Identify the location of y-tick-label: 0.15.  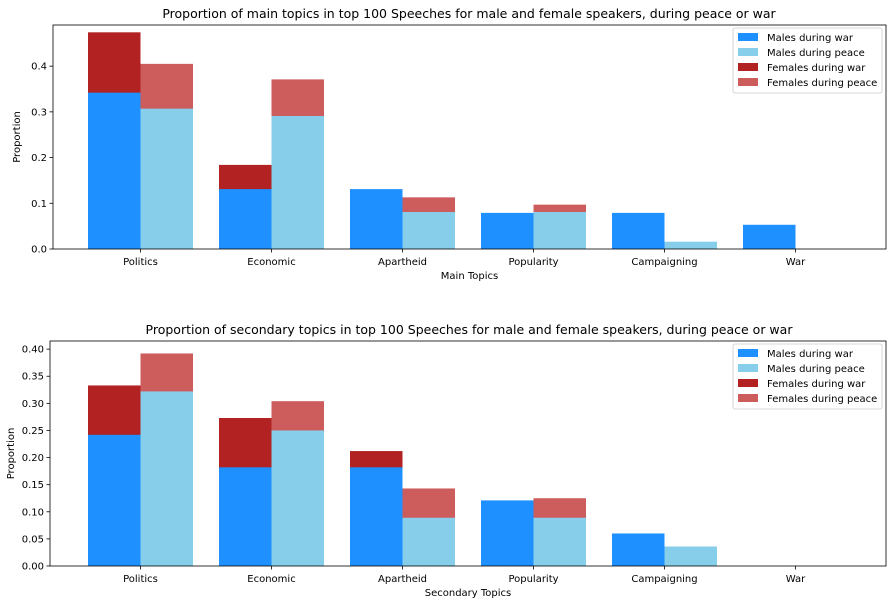
(33, 485).